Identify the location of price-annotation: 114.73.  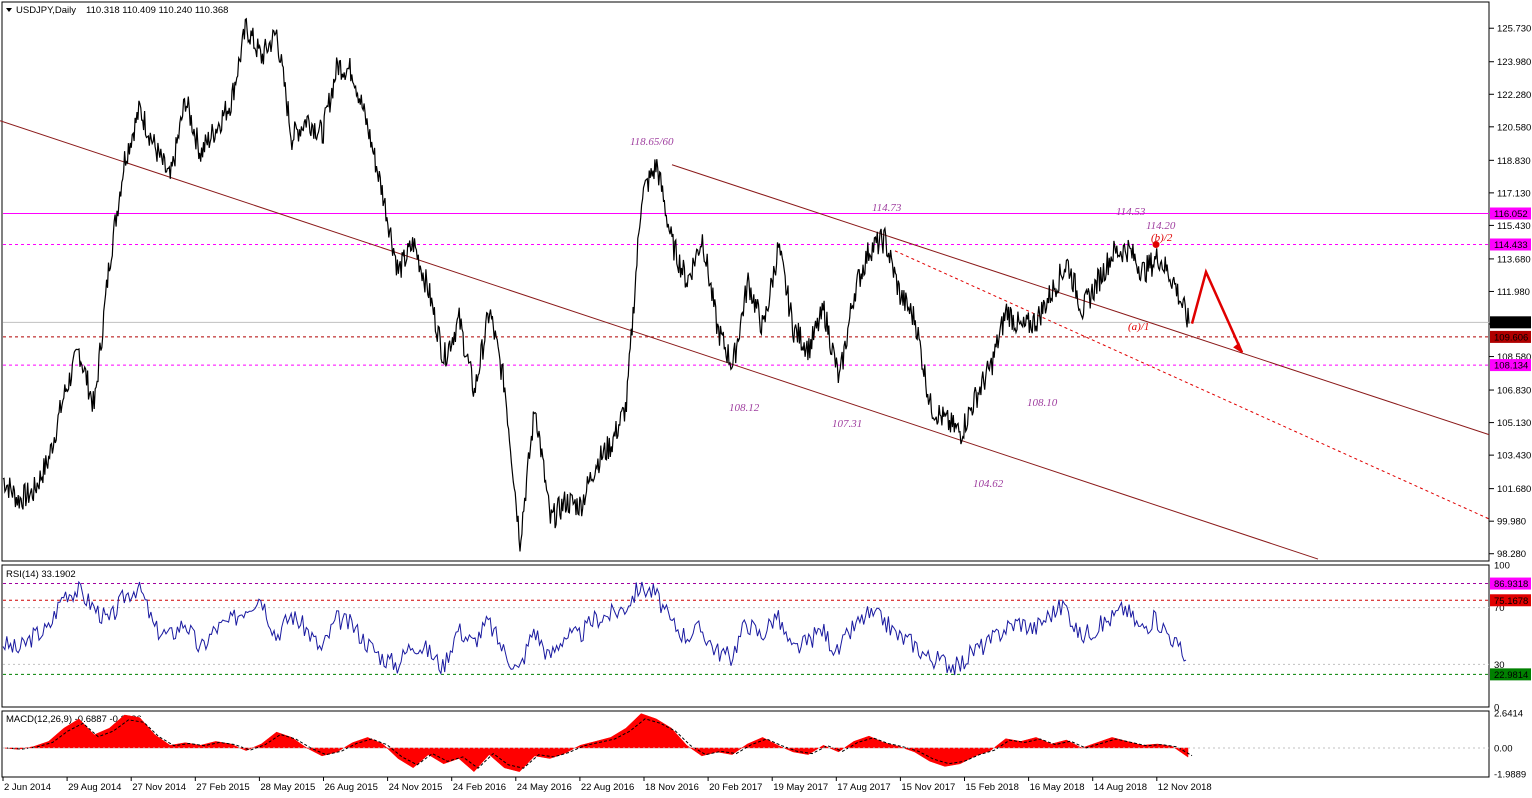
(887, 208).